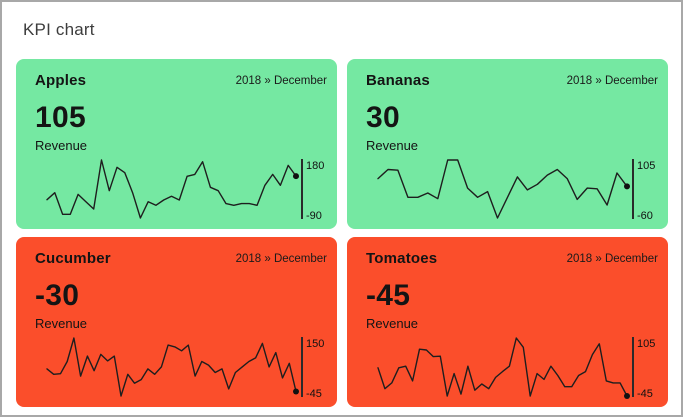 The image size is (683, 417). I want to click on card-header: Cucumber 2018 » December, so click(181, 258).